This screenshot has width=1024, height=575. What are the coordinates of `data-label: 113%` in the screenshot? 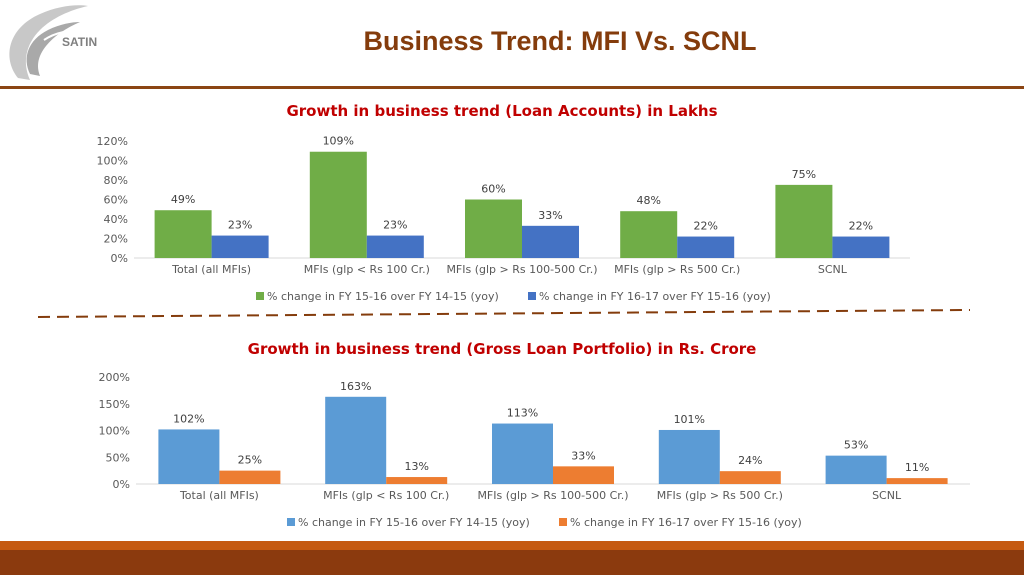 It's located at (522, 413).